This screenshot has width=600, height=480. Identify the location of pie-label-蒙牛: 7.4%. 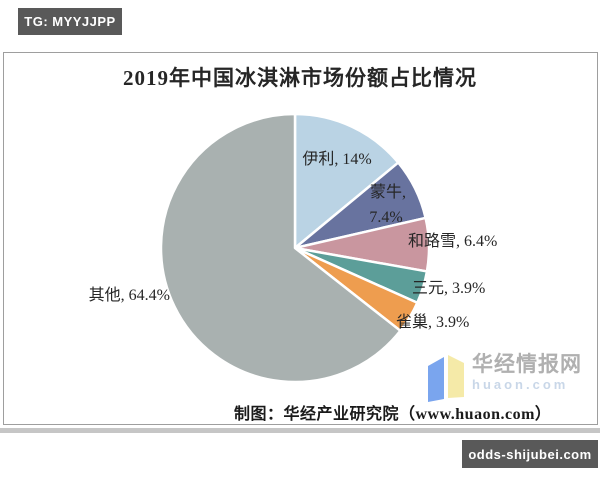
(385, 217).